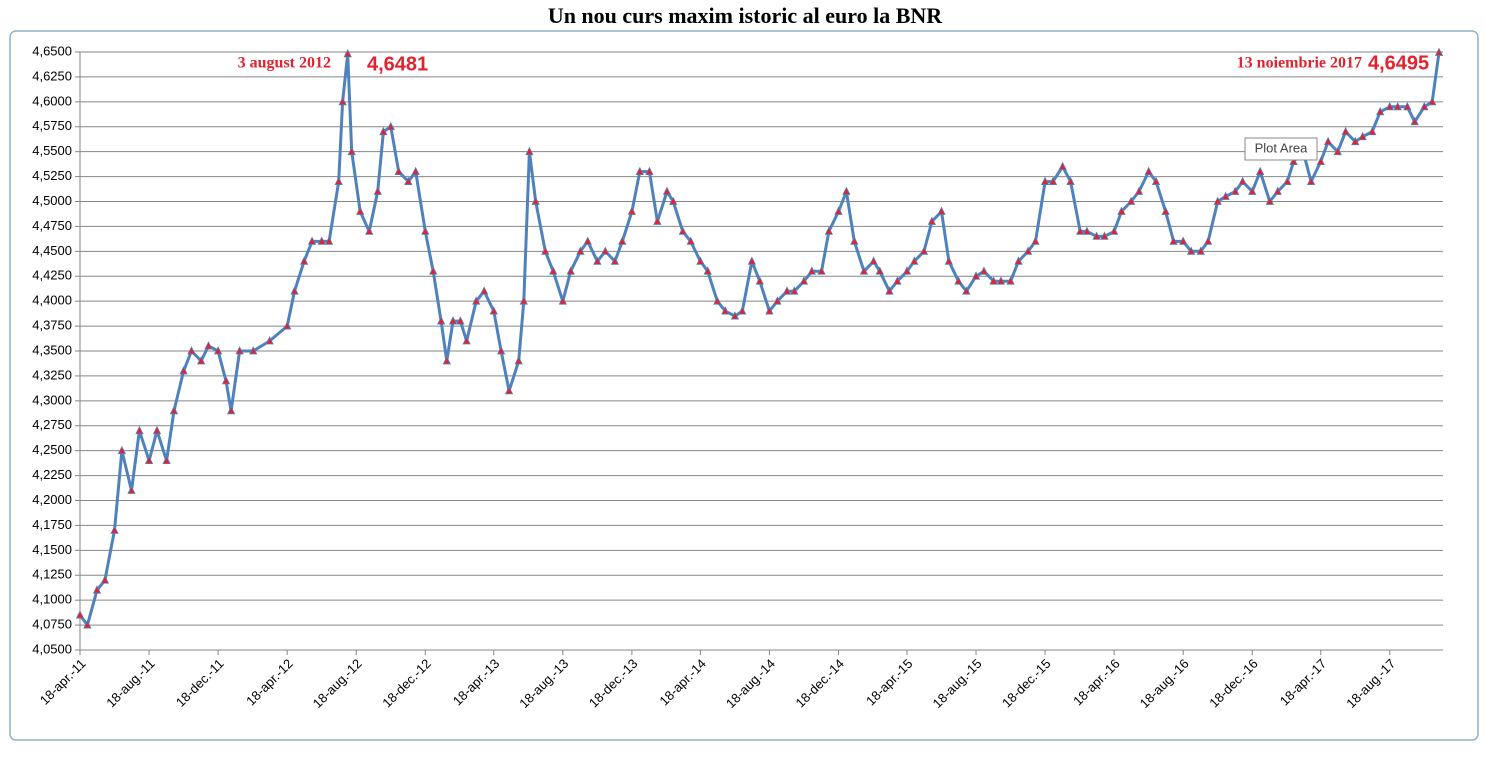 The image size is (1486, 760). What do you see at coordinates (52, 349) in the screenshot?
I see `y-tick-label: 4,3500` at bounding box center [52, 349].